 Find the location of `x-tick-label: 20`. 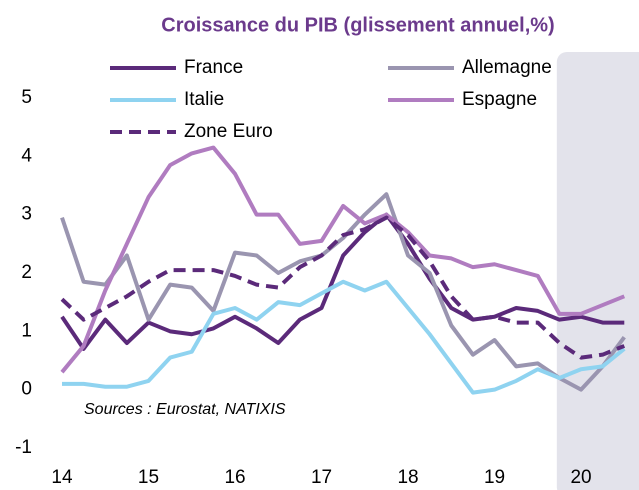

x-tick-label: 20 is located at coordinates (580, 477).